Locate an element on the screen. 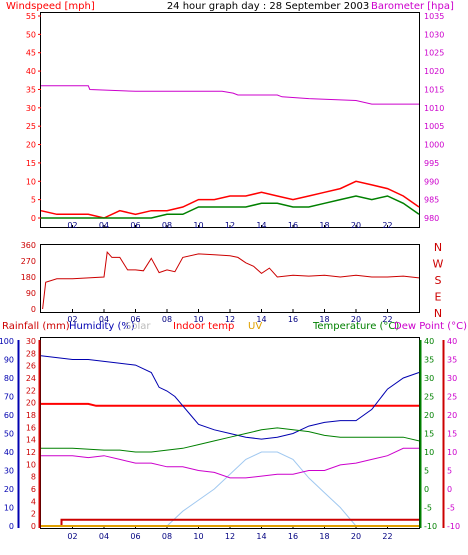  temperature-tick-label: 20 is located at coordinates (429, 415).